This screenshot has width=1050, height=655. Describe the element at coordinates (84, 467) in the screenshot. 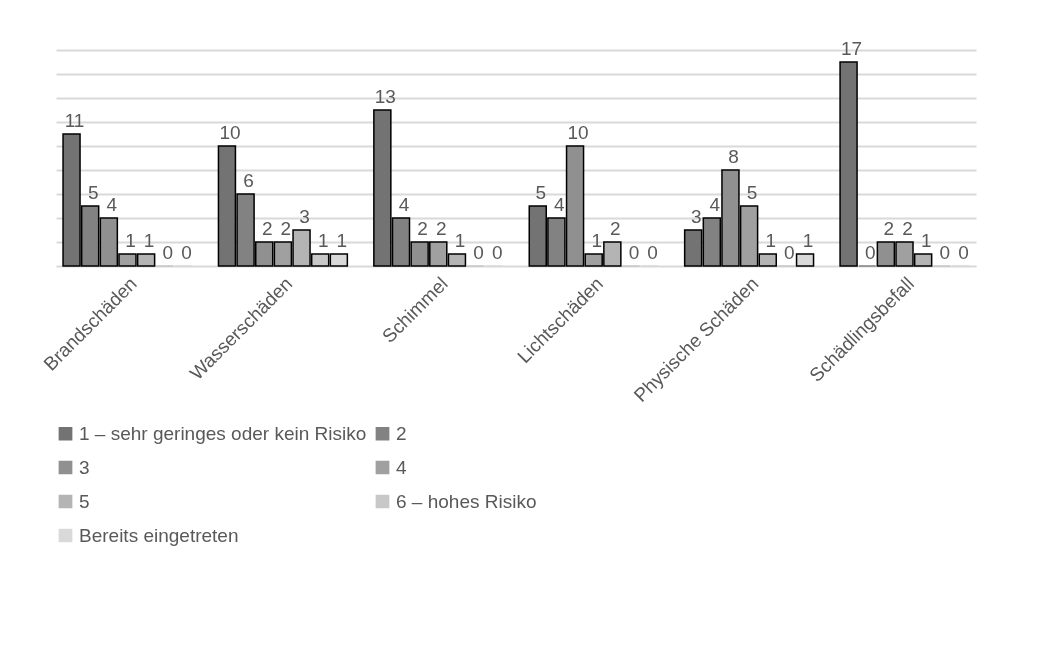

I see `legend-label: 3` at that location.